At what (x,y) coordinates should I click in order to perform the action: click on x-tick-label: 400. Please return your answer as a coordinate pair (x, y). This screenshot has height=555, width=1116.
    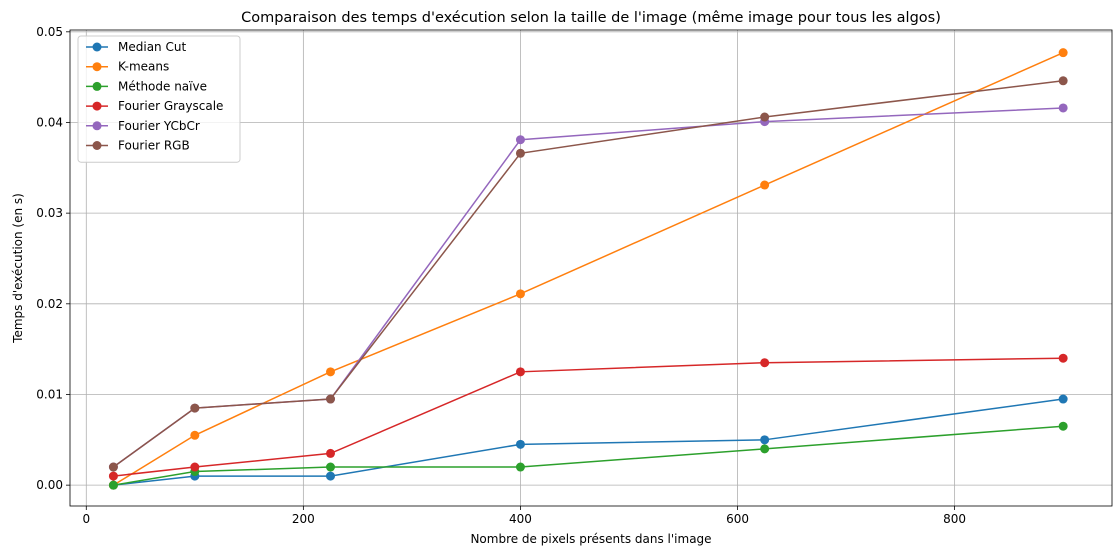
    Looking at the image, I should click on (520, 519).